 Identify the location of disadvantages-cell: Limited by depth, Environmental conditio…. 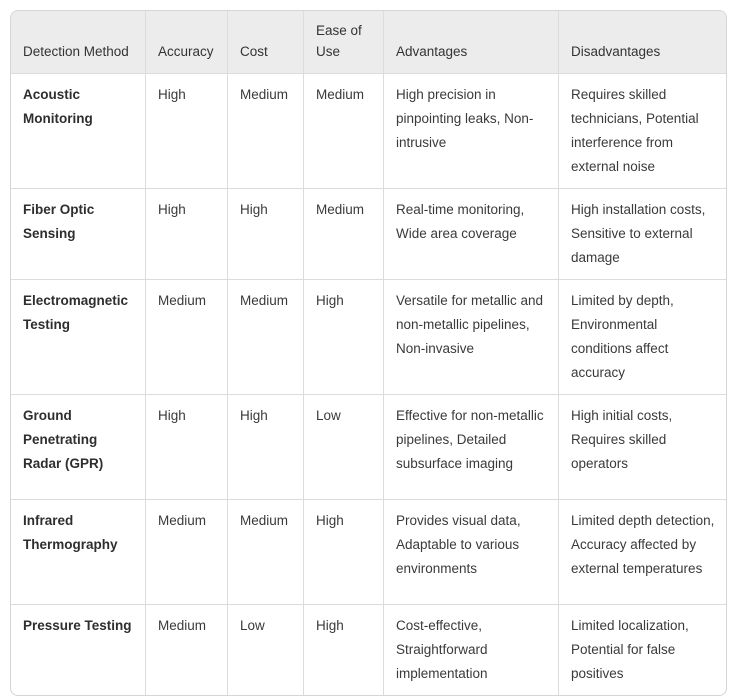
(642, 337).